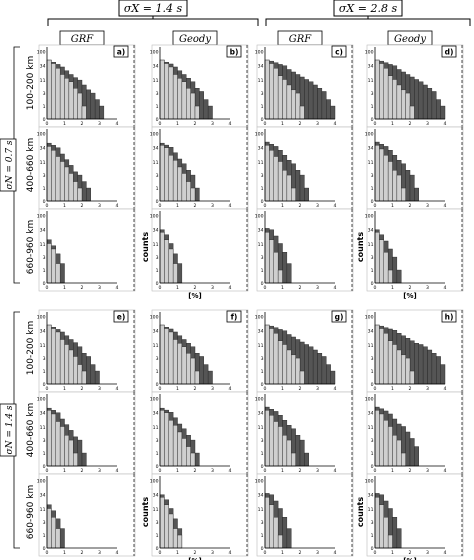 The image size is (474, 560). What do you see at coordinates (246, 38) in the screenshot?
I see `col-titles: GRF Geody GRF Geody` at bounding box center [246, 38].